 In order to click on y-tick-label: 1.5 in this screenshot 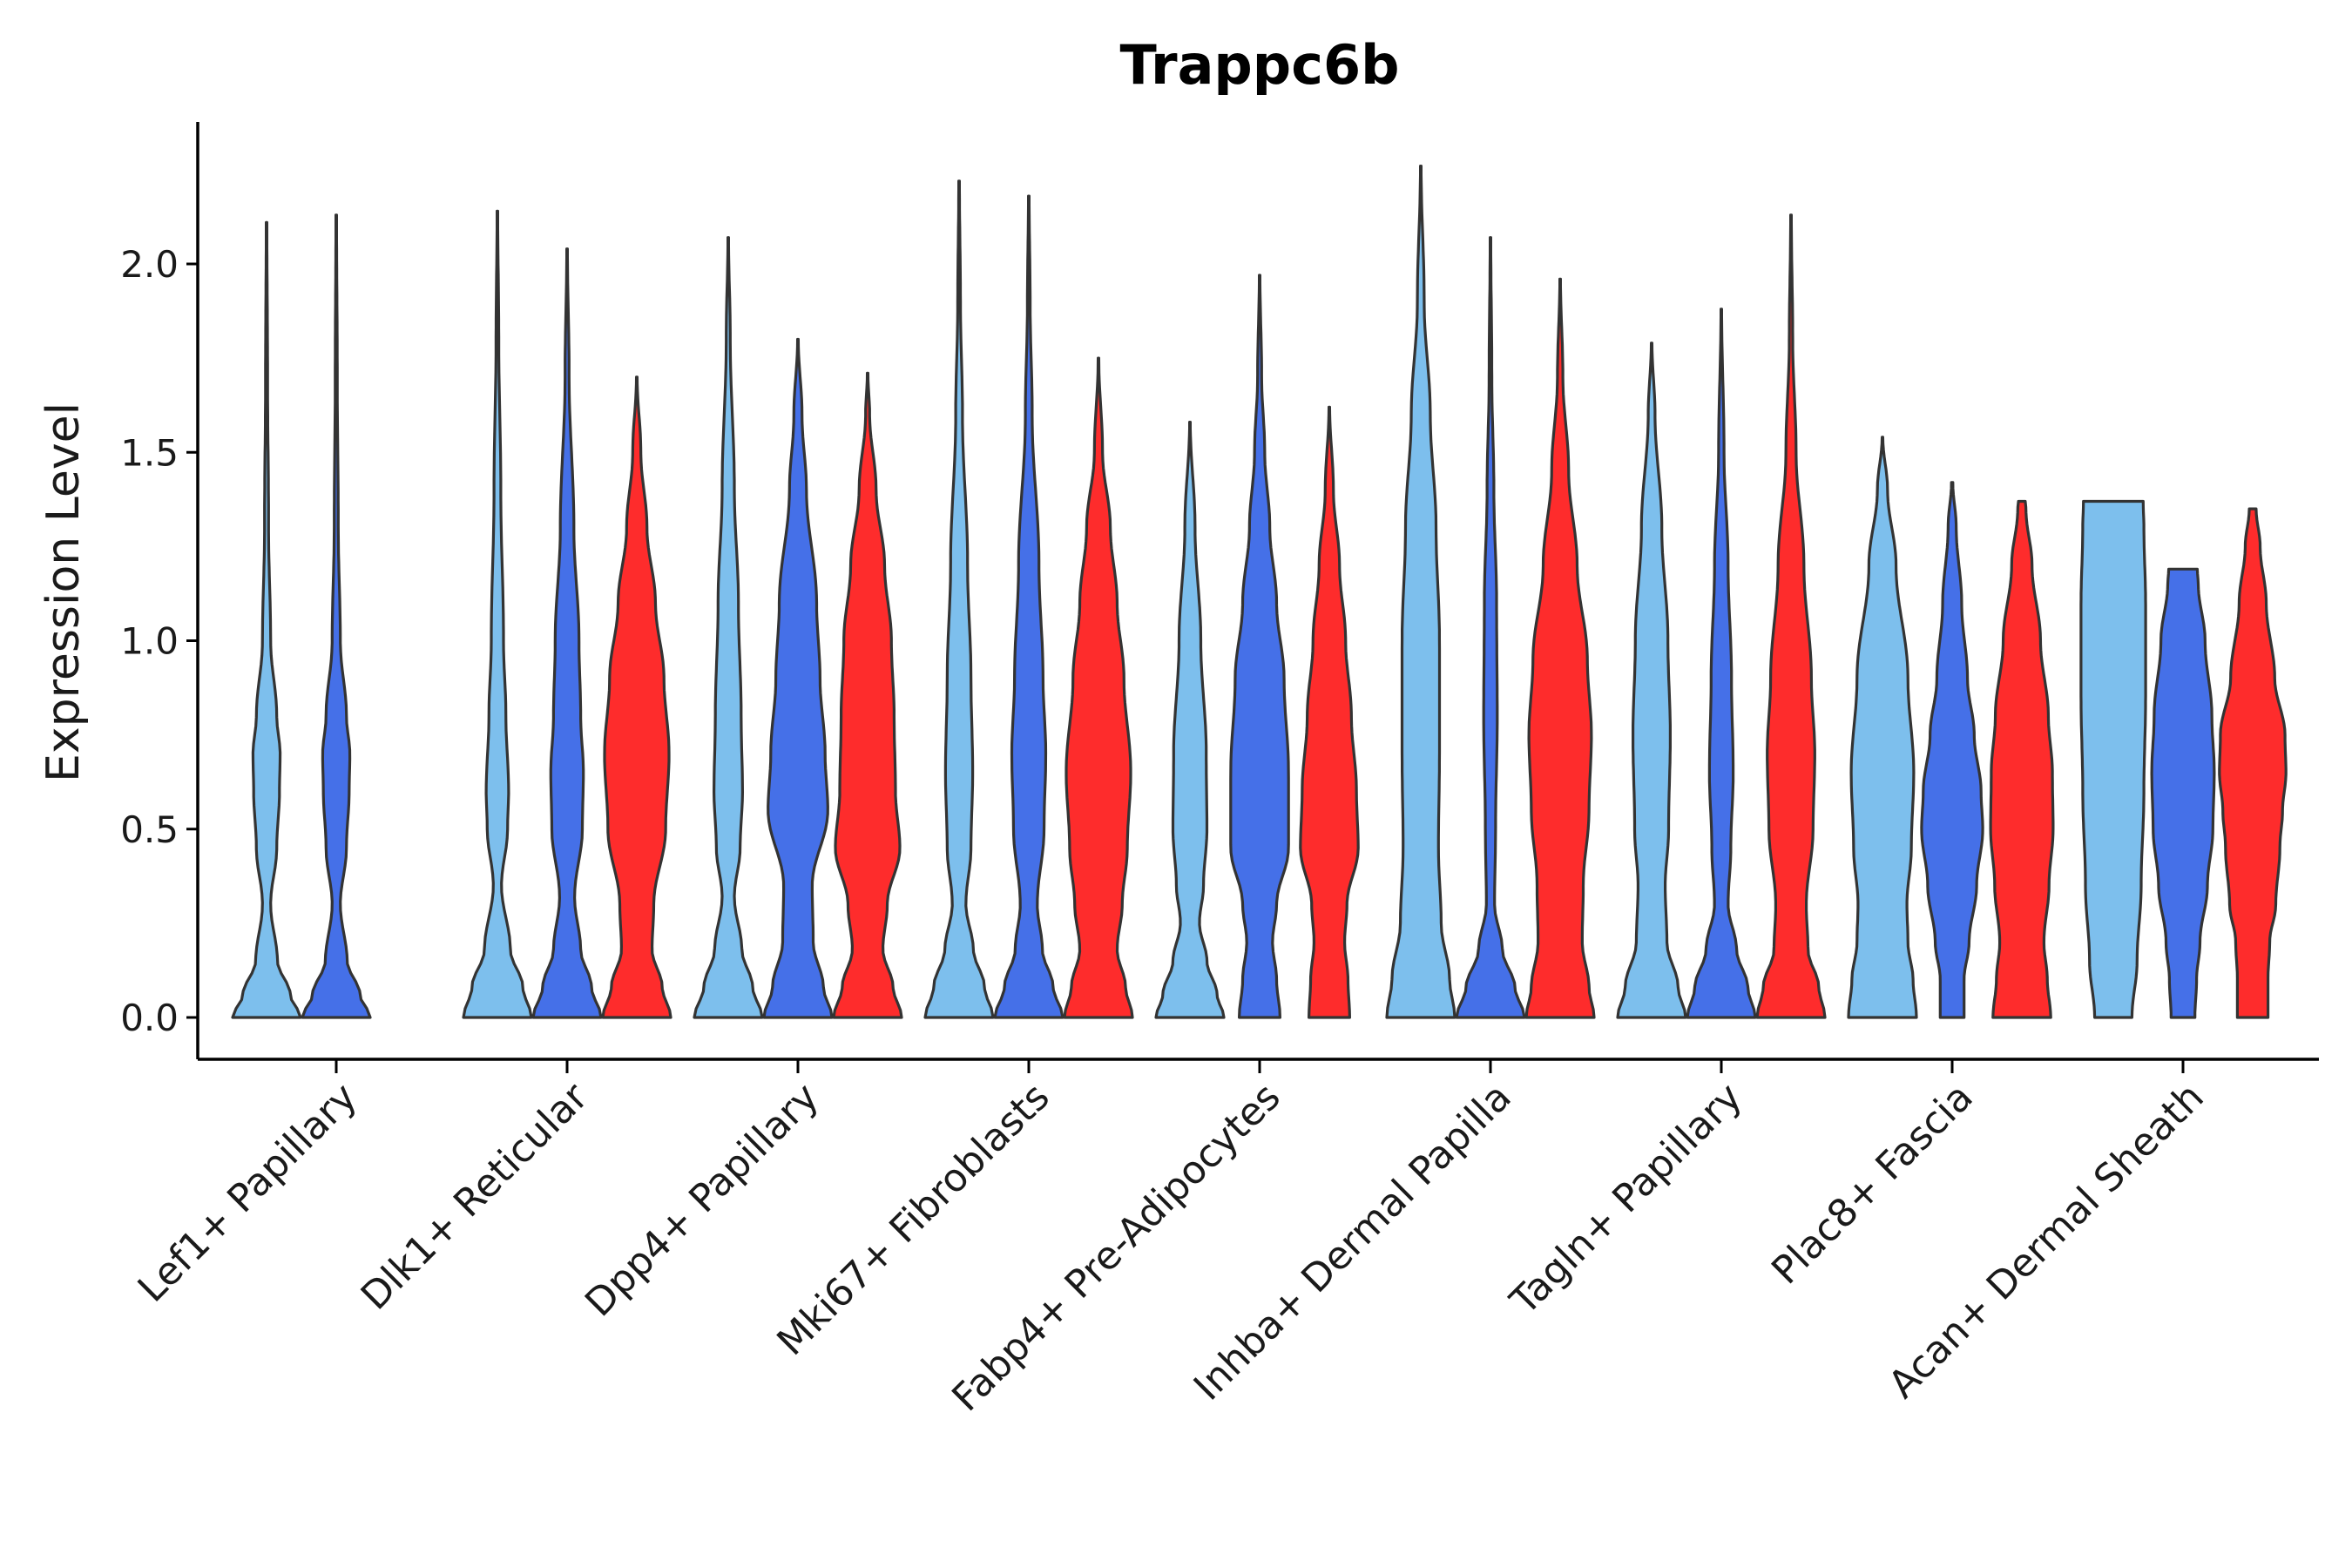, I will do `click(150, 452)`.